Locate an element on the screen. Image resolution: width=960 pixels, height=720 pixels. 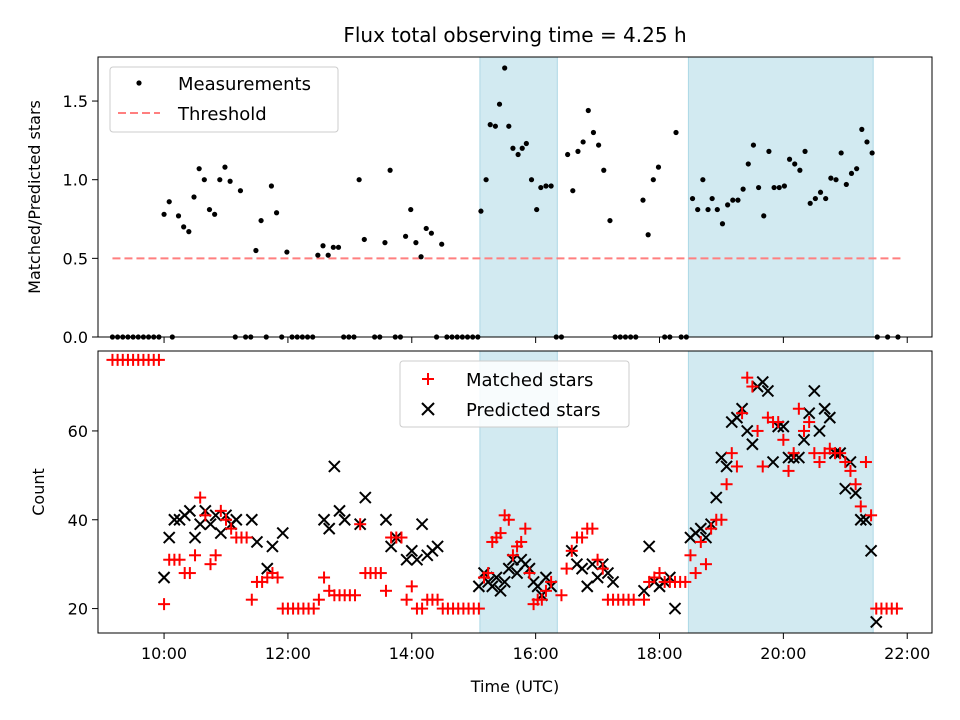
bottom-y-ticks: 20 40 60 is located at coordinates (83, 520).